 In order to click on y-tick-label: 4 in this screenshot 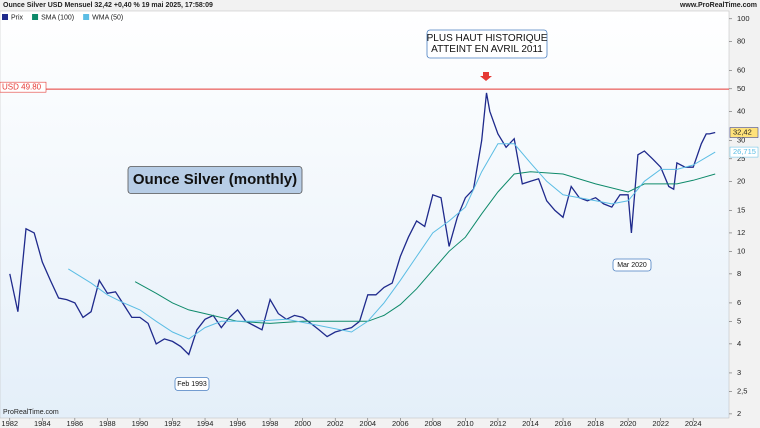, I will do `click(739, 343)`.